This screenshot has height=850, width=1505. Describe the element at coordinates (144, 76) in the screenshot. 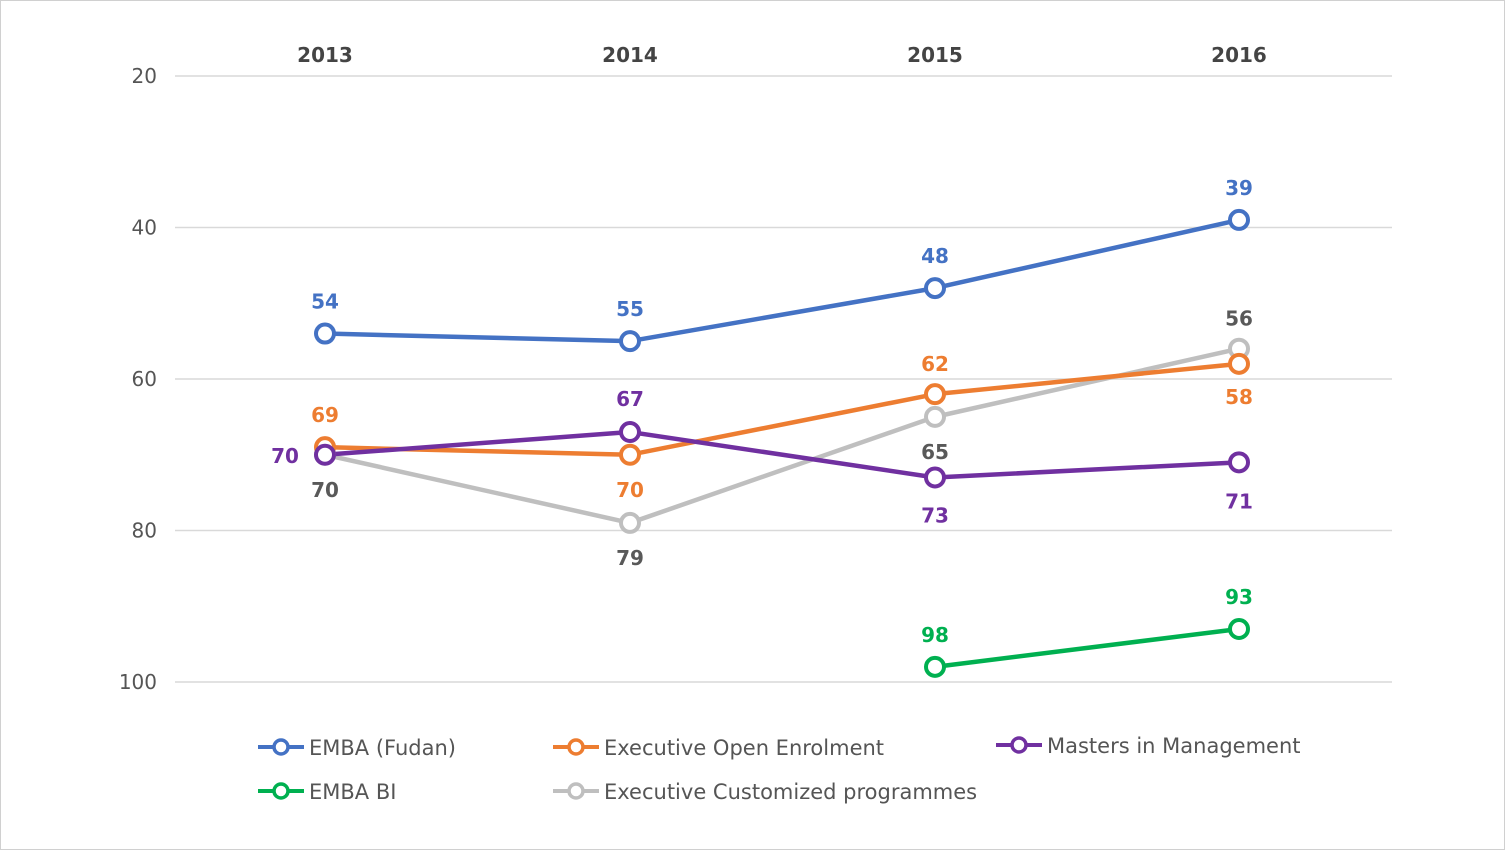

I see `y-tick-label: 20` at that location.